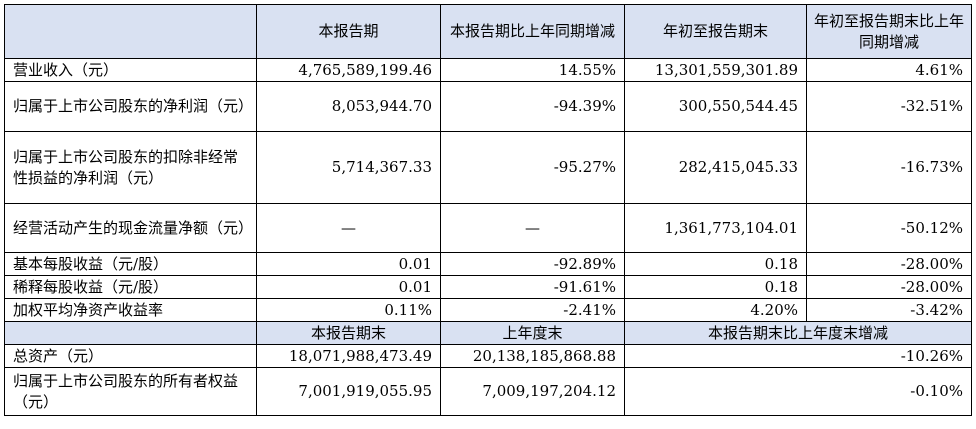 This screenshot has height=429, width=976. Describe the element at coordinates (348, 167) in the screenshot. I see `cell-value: 5,714,367.33` at that location.